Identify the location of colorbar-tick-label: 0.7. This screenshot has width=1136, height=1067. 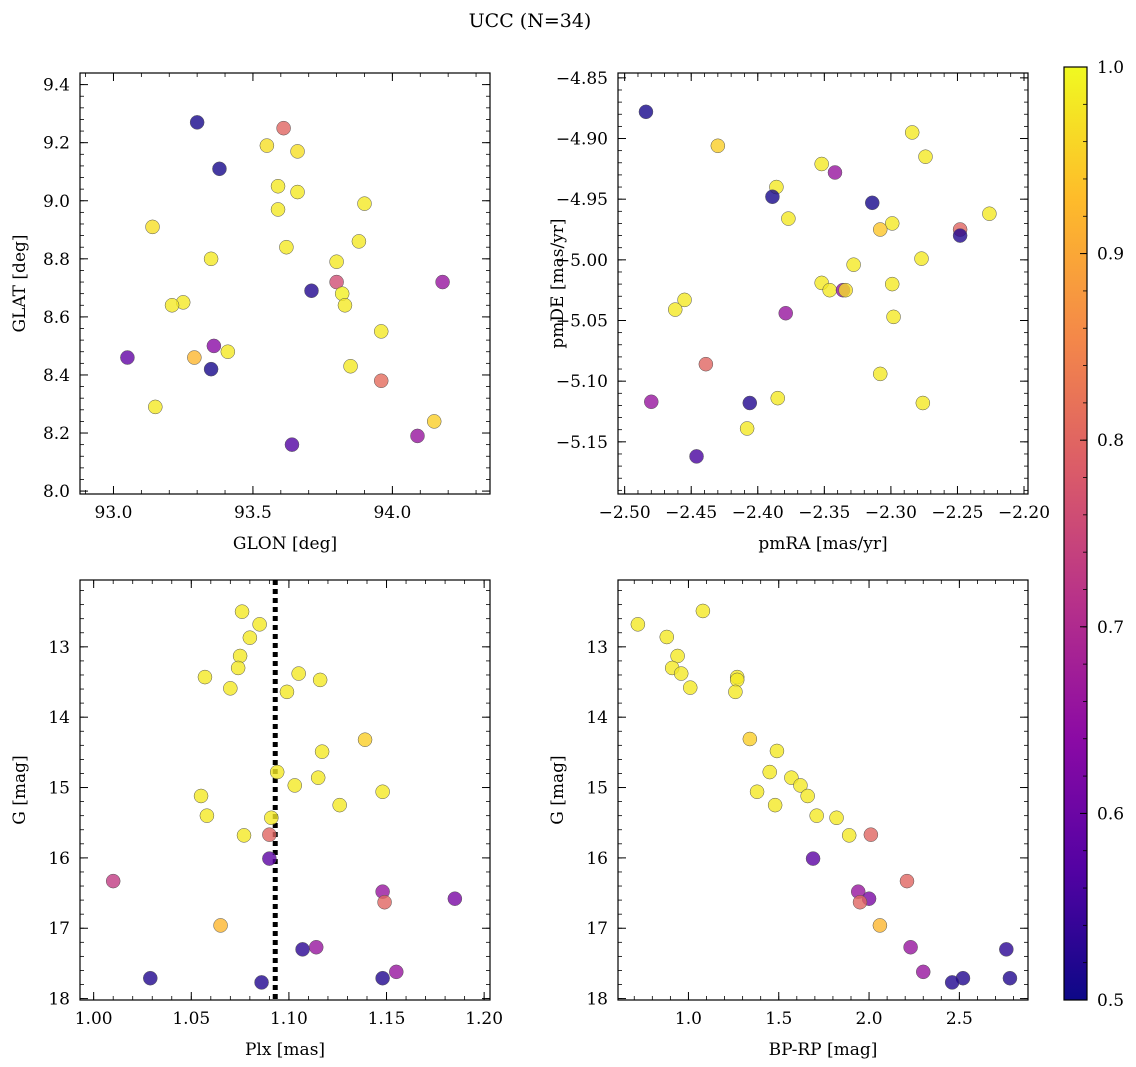
(1110, 628).